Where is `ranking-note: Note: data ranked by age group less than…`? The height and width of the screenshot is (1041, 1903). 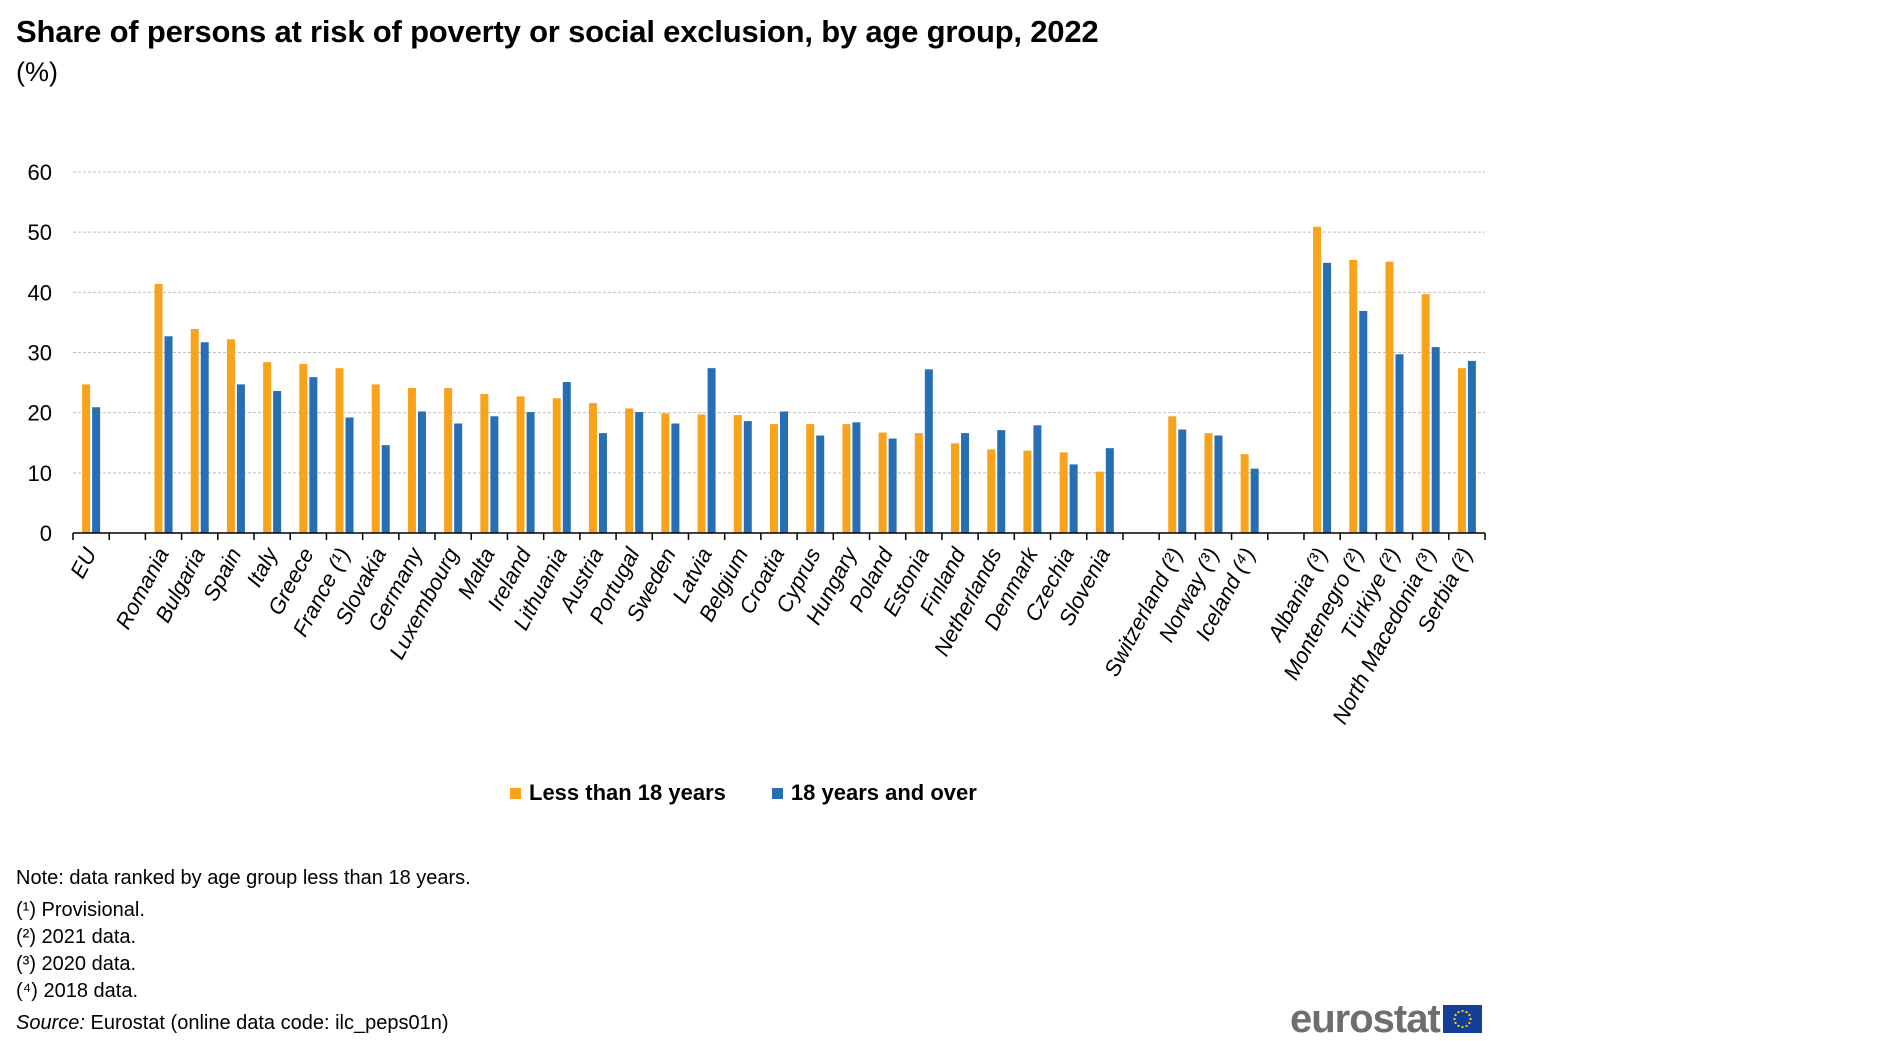 ranking-note: Note: data ranked by age group less than… is located at coordinates (243, 878).